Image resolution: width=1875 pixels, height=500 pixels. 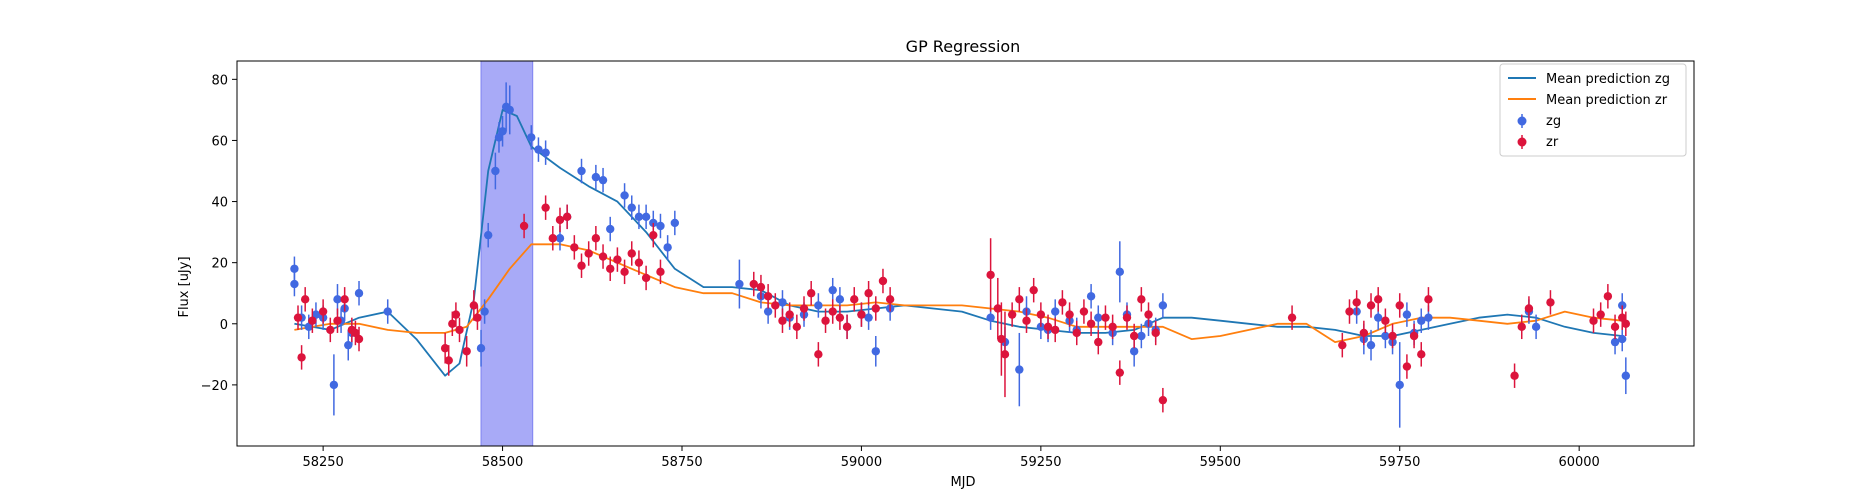 I want to click on legend-label-zr: zr, so click(x=1552, y=142).